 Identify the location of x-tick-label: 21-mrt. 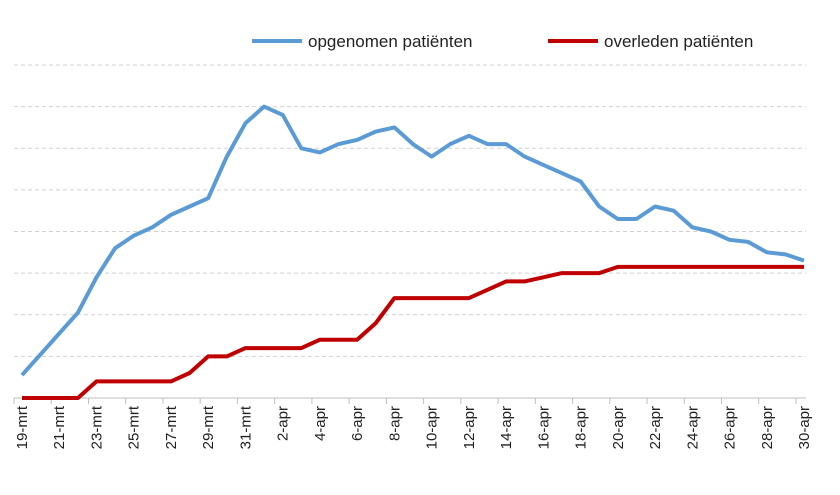
(59, 427).